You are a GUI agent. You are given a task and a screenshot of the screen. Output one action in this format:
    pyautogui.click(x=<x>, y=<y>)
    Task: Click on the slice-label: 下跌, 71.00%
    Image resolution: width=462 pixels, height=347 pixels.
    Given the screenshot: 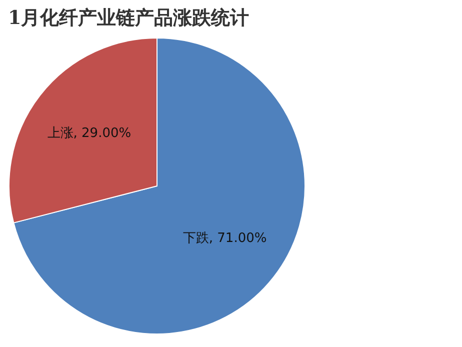 What is the action you would take?
    pyautogui.click(x=224, y=238)
    